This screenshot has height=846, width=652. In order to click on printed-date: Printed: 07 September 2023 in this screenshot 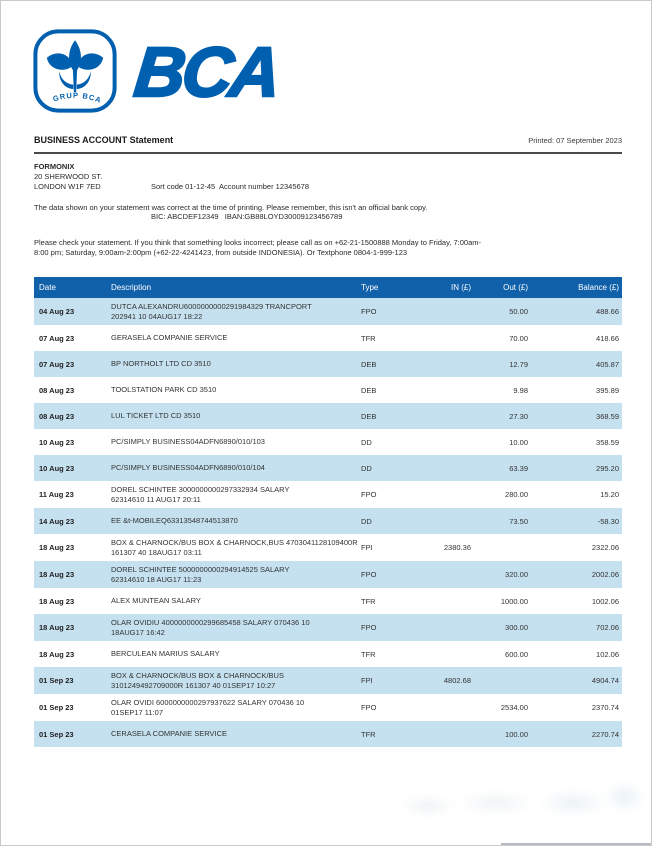, I will do `click(575, 140)`.